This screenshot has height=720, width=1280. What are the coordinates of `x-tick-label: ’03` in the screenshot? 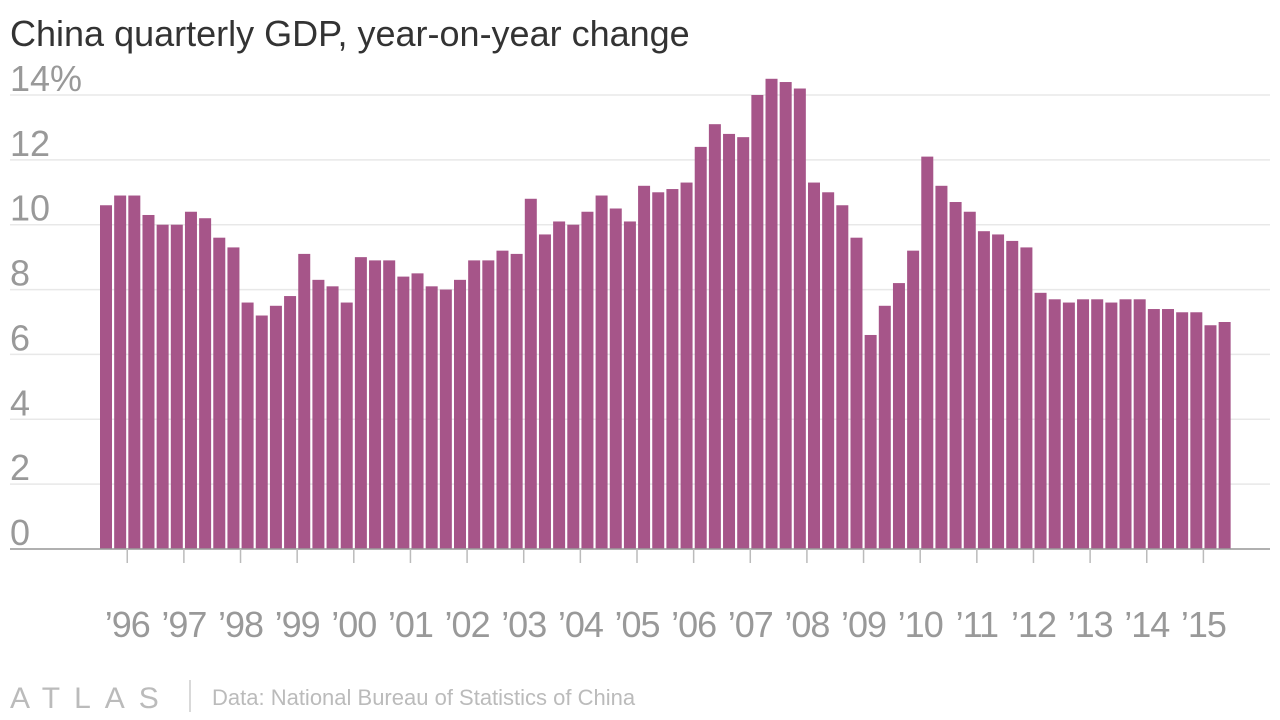 It's located at (523, 624).